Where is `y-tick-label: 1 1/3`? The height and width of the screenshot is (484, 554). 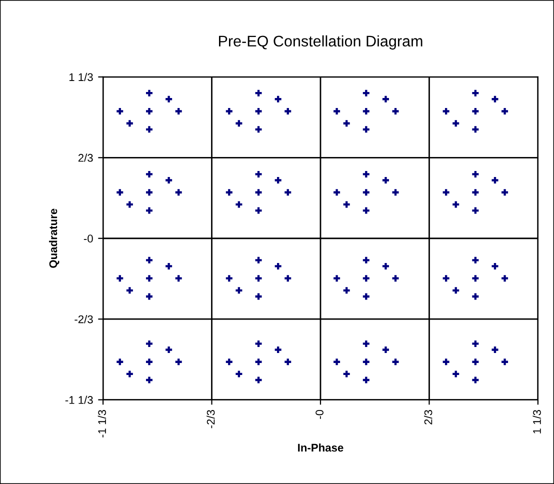 y-tick-label: 1 1/3 is located at coordinates (81, 77).